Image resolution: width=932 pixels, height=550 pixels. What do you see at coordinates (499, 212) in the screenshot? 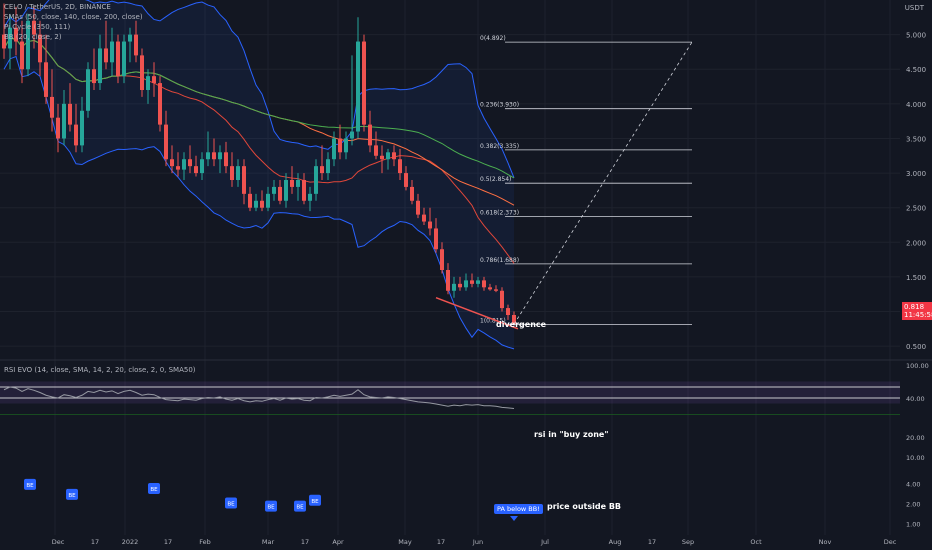
I see `fib-level-label: 0.618(2.373)` at bounding box center [499, 212].